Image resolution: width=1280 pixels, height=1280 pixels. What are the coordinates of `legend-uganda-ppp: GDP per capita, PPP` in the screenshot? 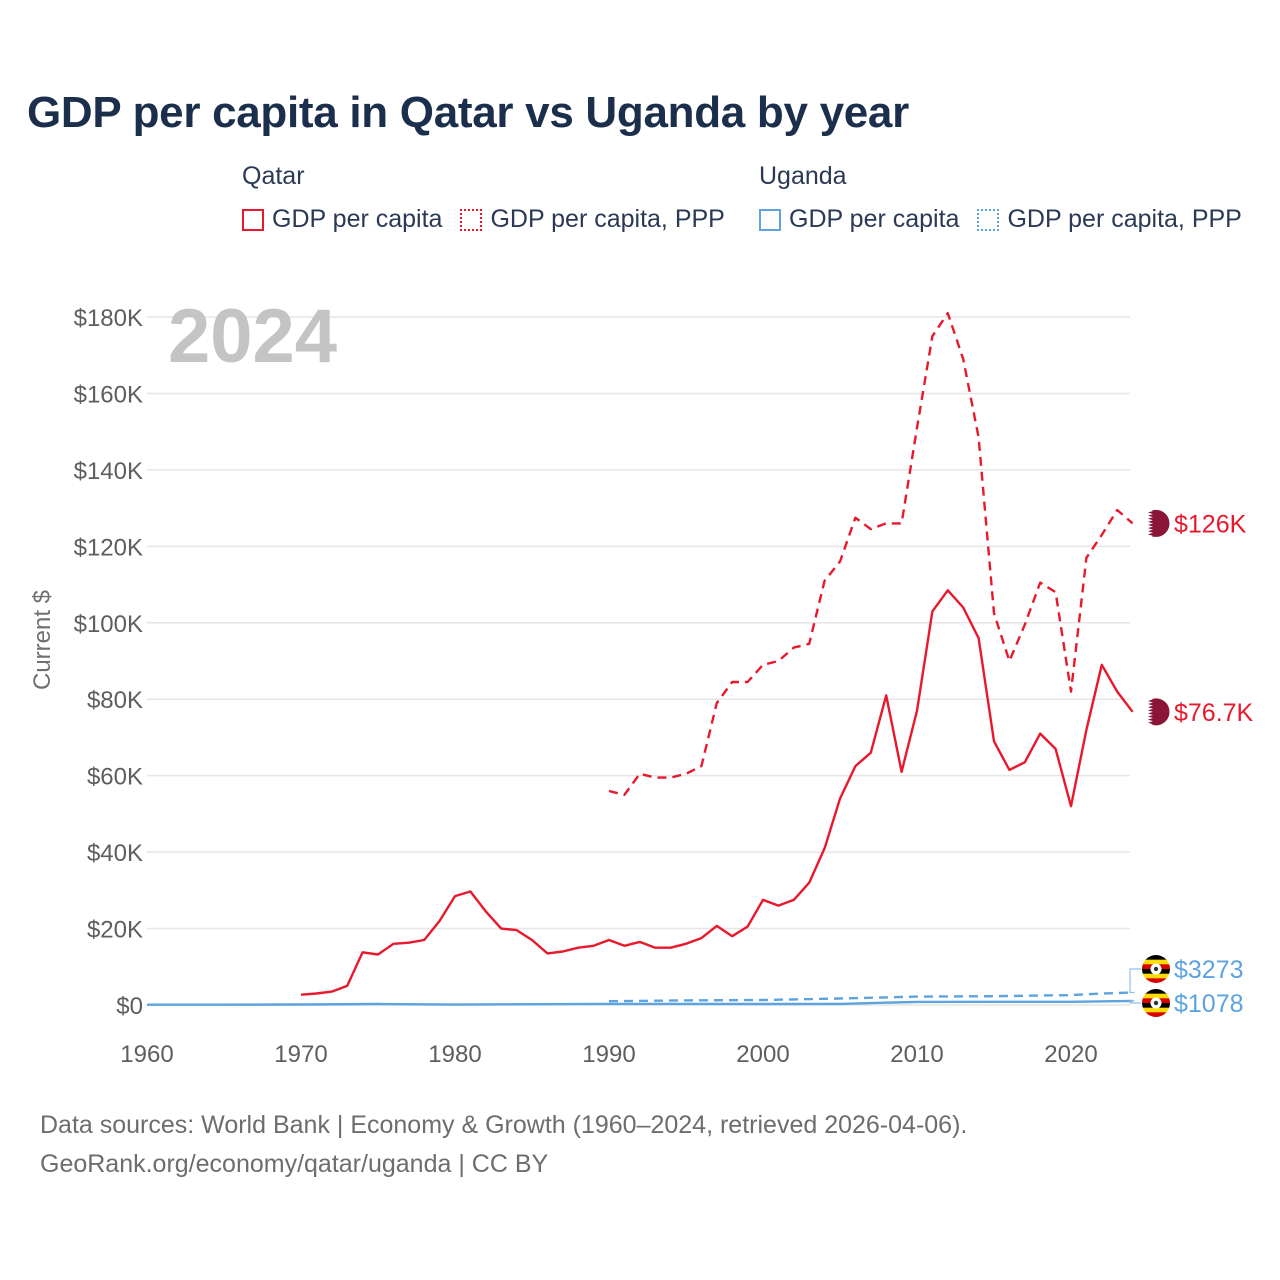 It's located at (1109, 219).